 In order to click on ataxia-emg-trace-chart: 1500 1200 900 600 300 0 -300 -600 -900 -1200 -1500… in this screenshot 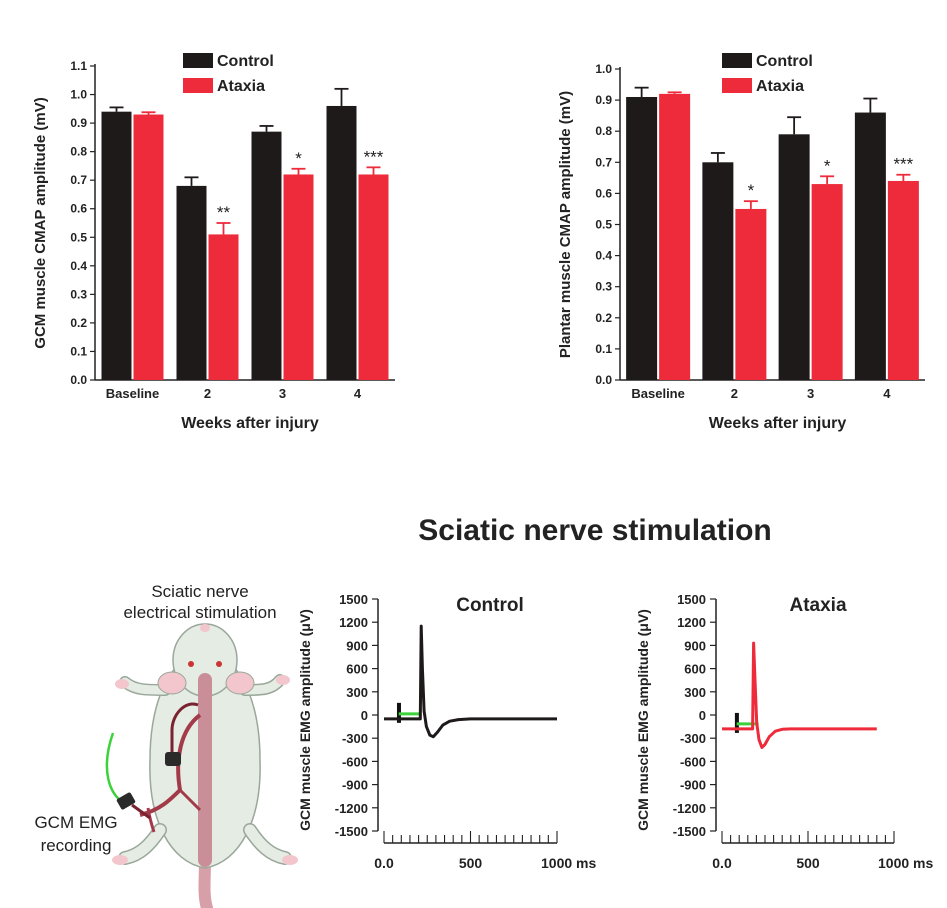, I will do `click(784, 731)`.